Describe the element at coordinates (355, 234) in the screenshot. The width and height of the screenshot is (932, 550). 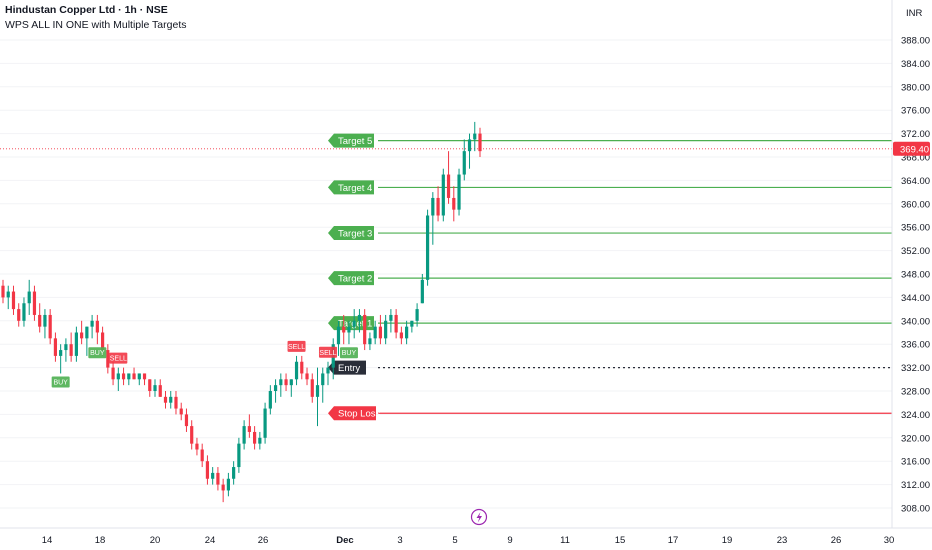
I see `level-label: Target 3` at that location.